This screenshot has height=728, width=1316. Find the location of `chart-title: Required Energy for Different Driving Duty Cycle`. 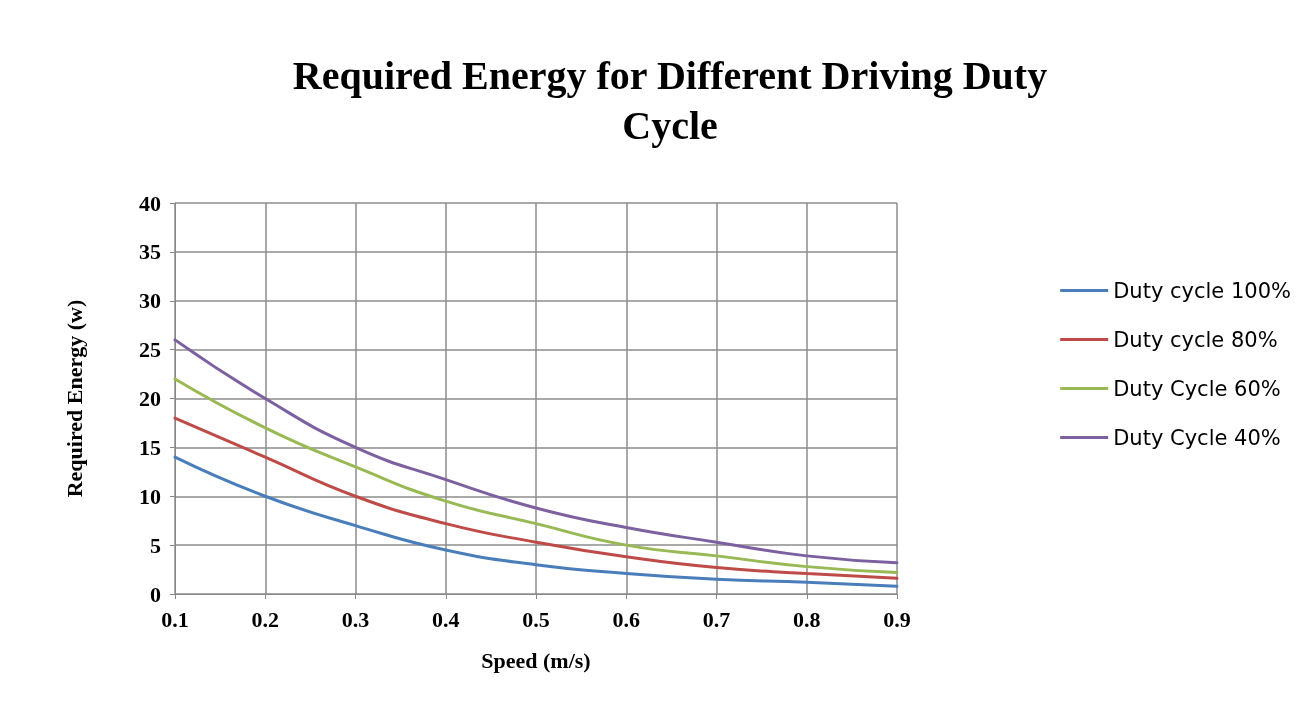

chart-title: Required Energy for Different Driving Duty Cycle is located at coordinates (670, 100).